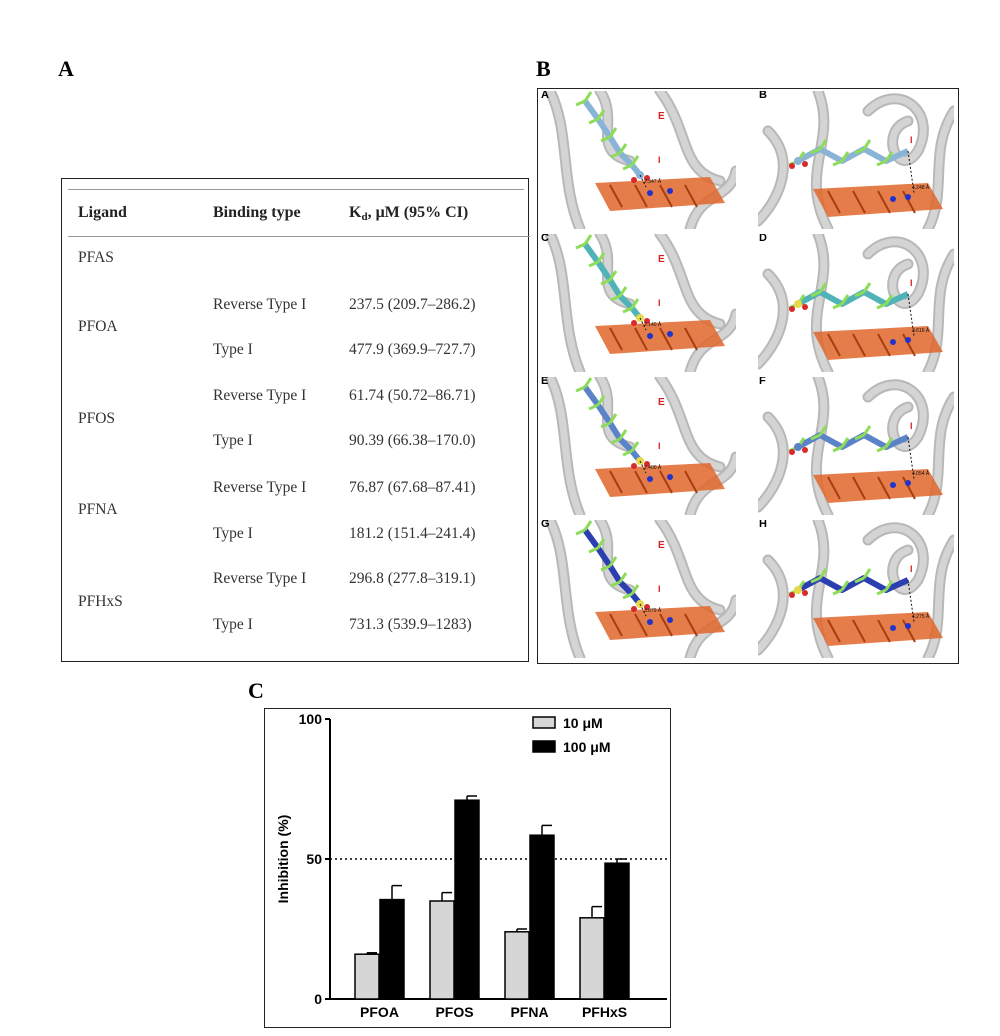  I want to click on docking-render: 4.275 Å I, so click(856, 589).